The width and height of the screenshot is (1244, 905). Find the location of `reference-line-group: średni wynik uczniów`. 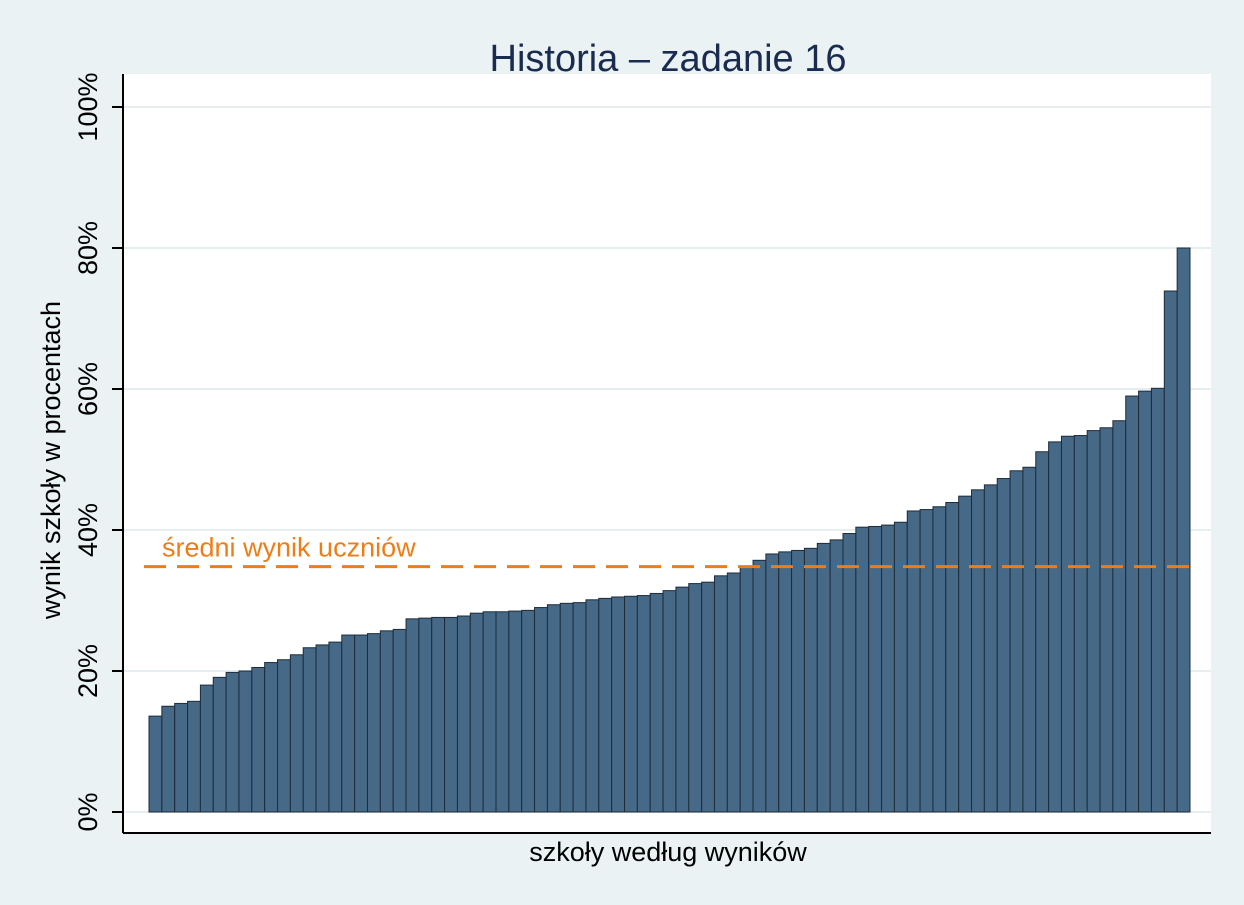

reference-line-group: średni wynik uczniów is located at coordinates (667, 551).